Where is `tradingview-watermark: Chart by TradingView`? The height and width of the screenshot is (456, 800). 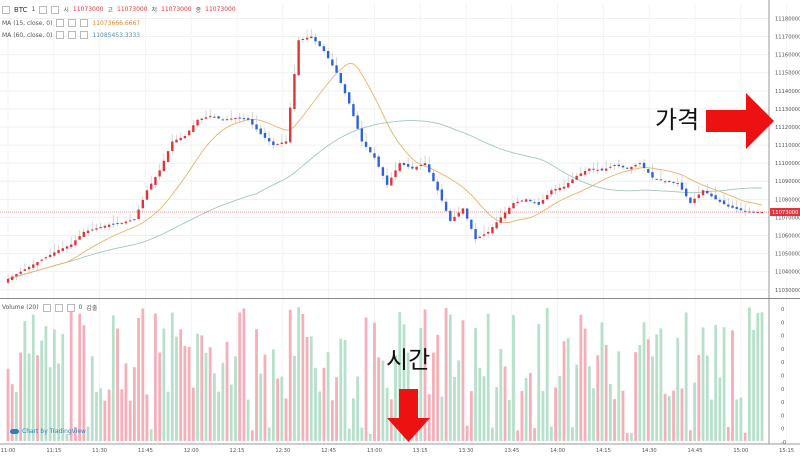
tradingview-watermark: Chart by TradingView is located at coordinates (48, 431).